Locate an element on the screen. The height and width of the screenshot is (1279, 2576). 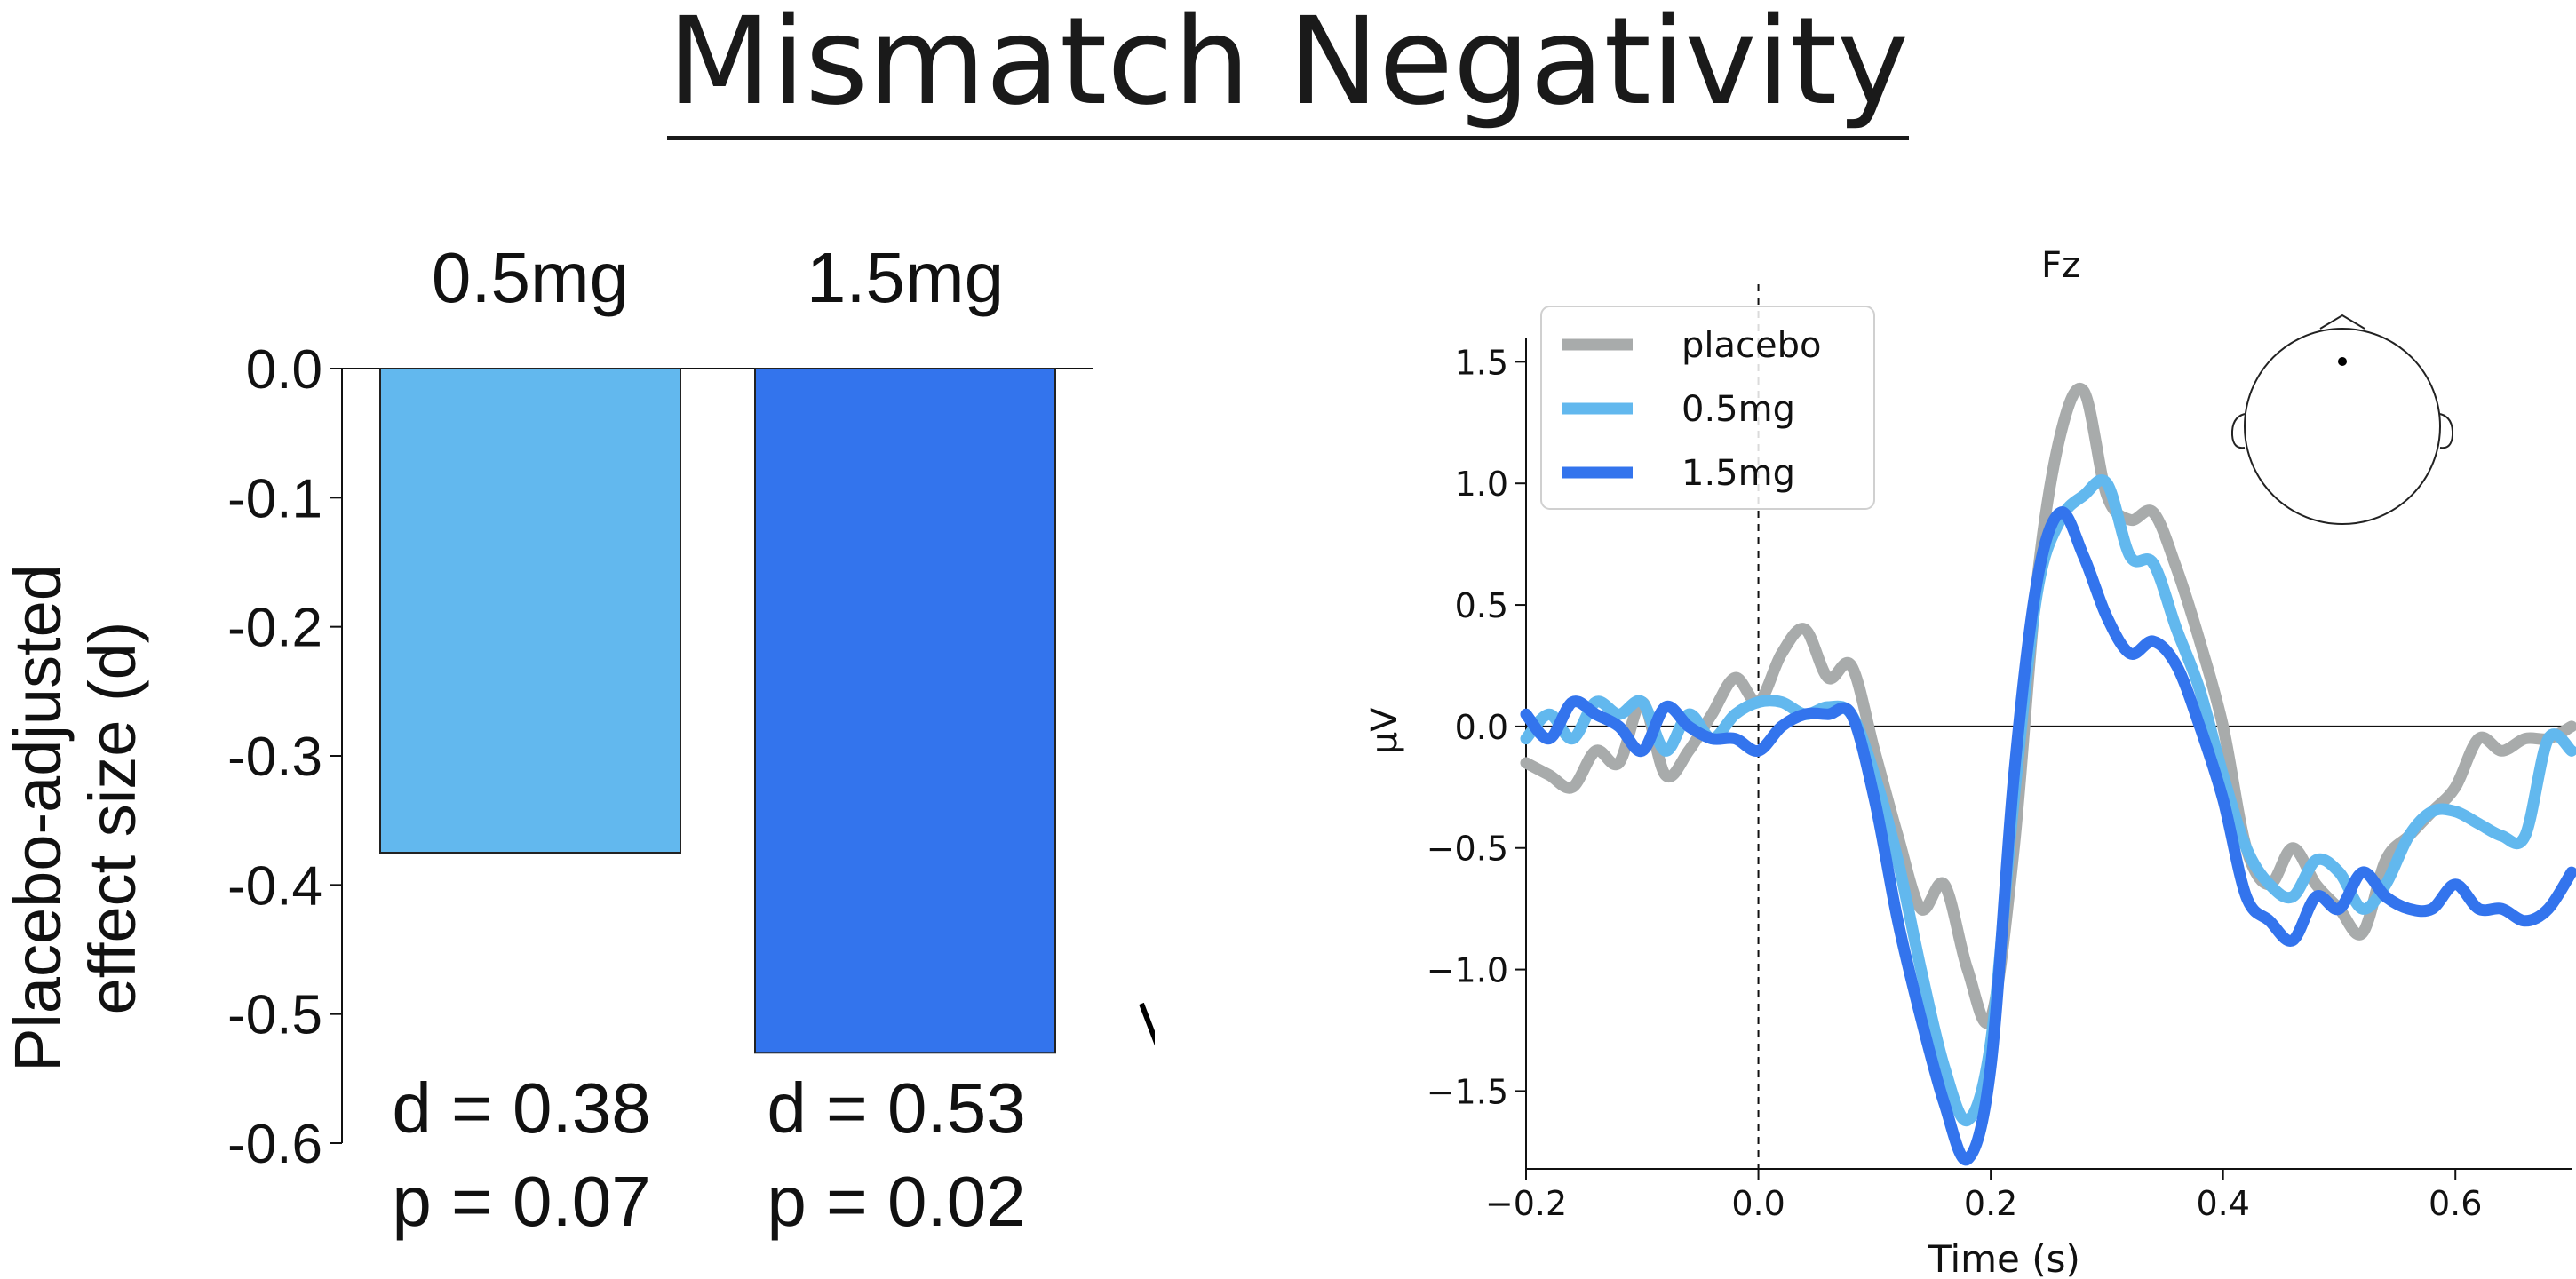
bar-category-label: 0.5mg is located at coordinates (530, 277).